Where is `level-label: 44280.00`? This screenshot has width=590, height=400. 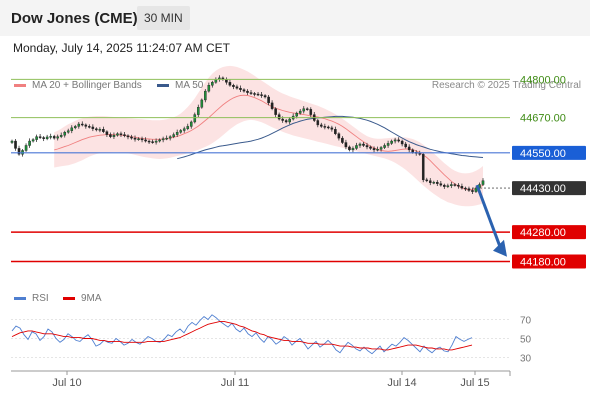
level-label: 44280.00 is located at coordinates (543, 233).